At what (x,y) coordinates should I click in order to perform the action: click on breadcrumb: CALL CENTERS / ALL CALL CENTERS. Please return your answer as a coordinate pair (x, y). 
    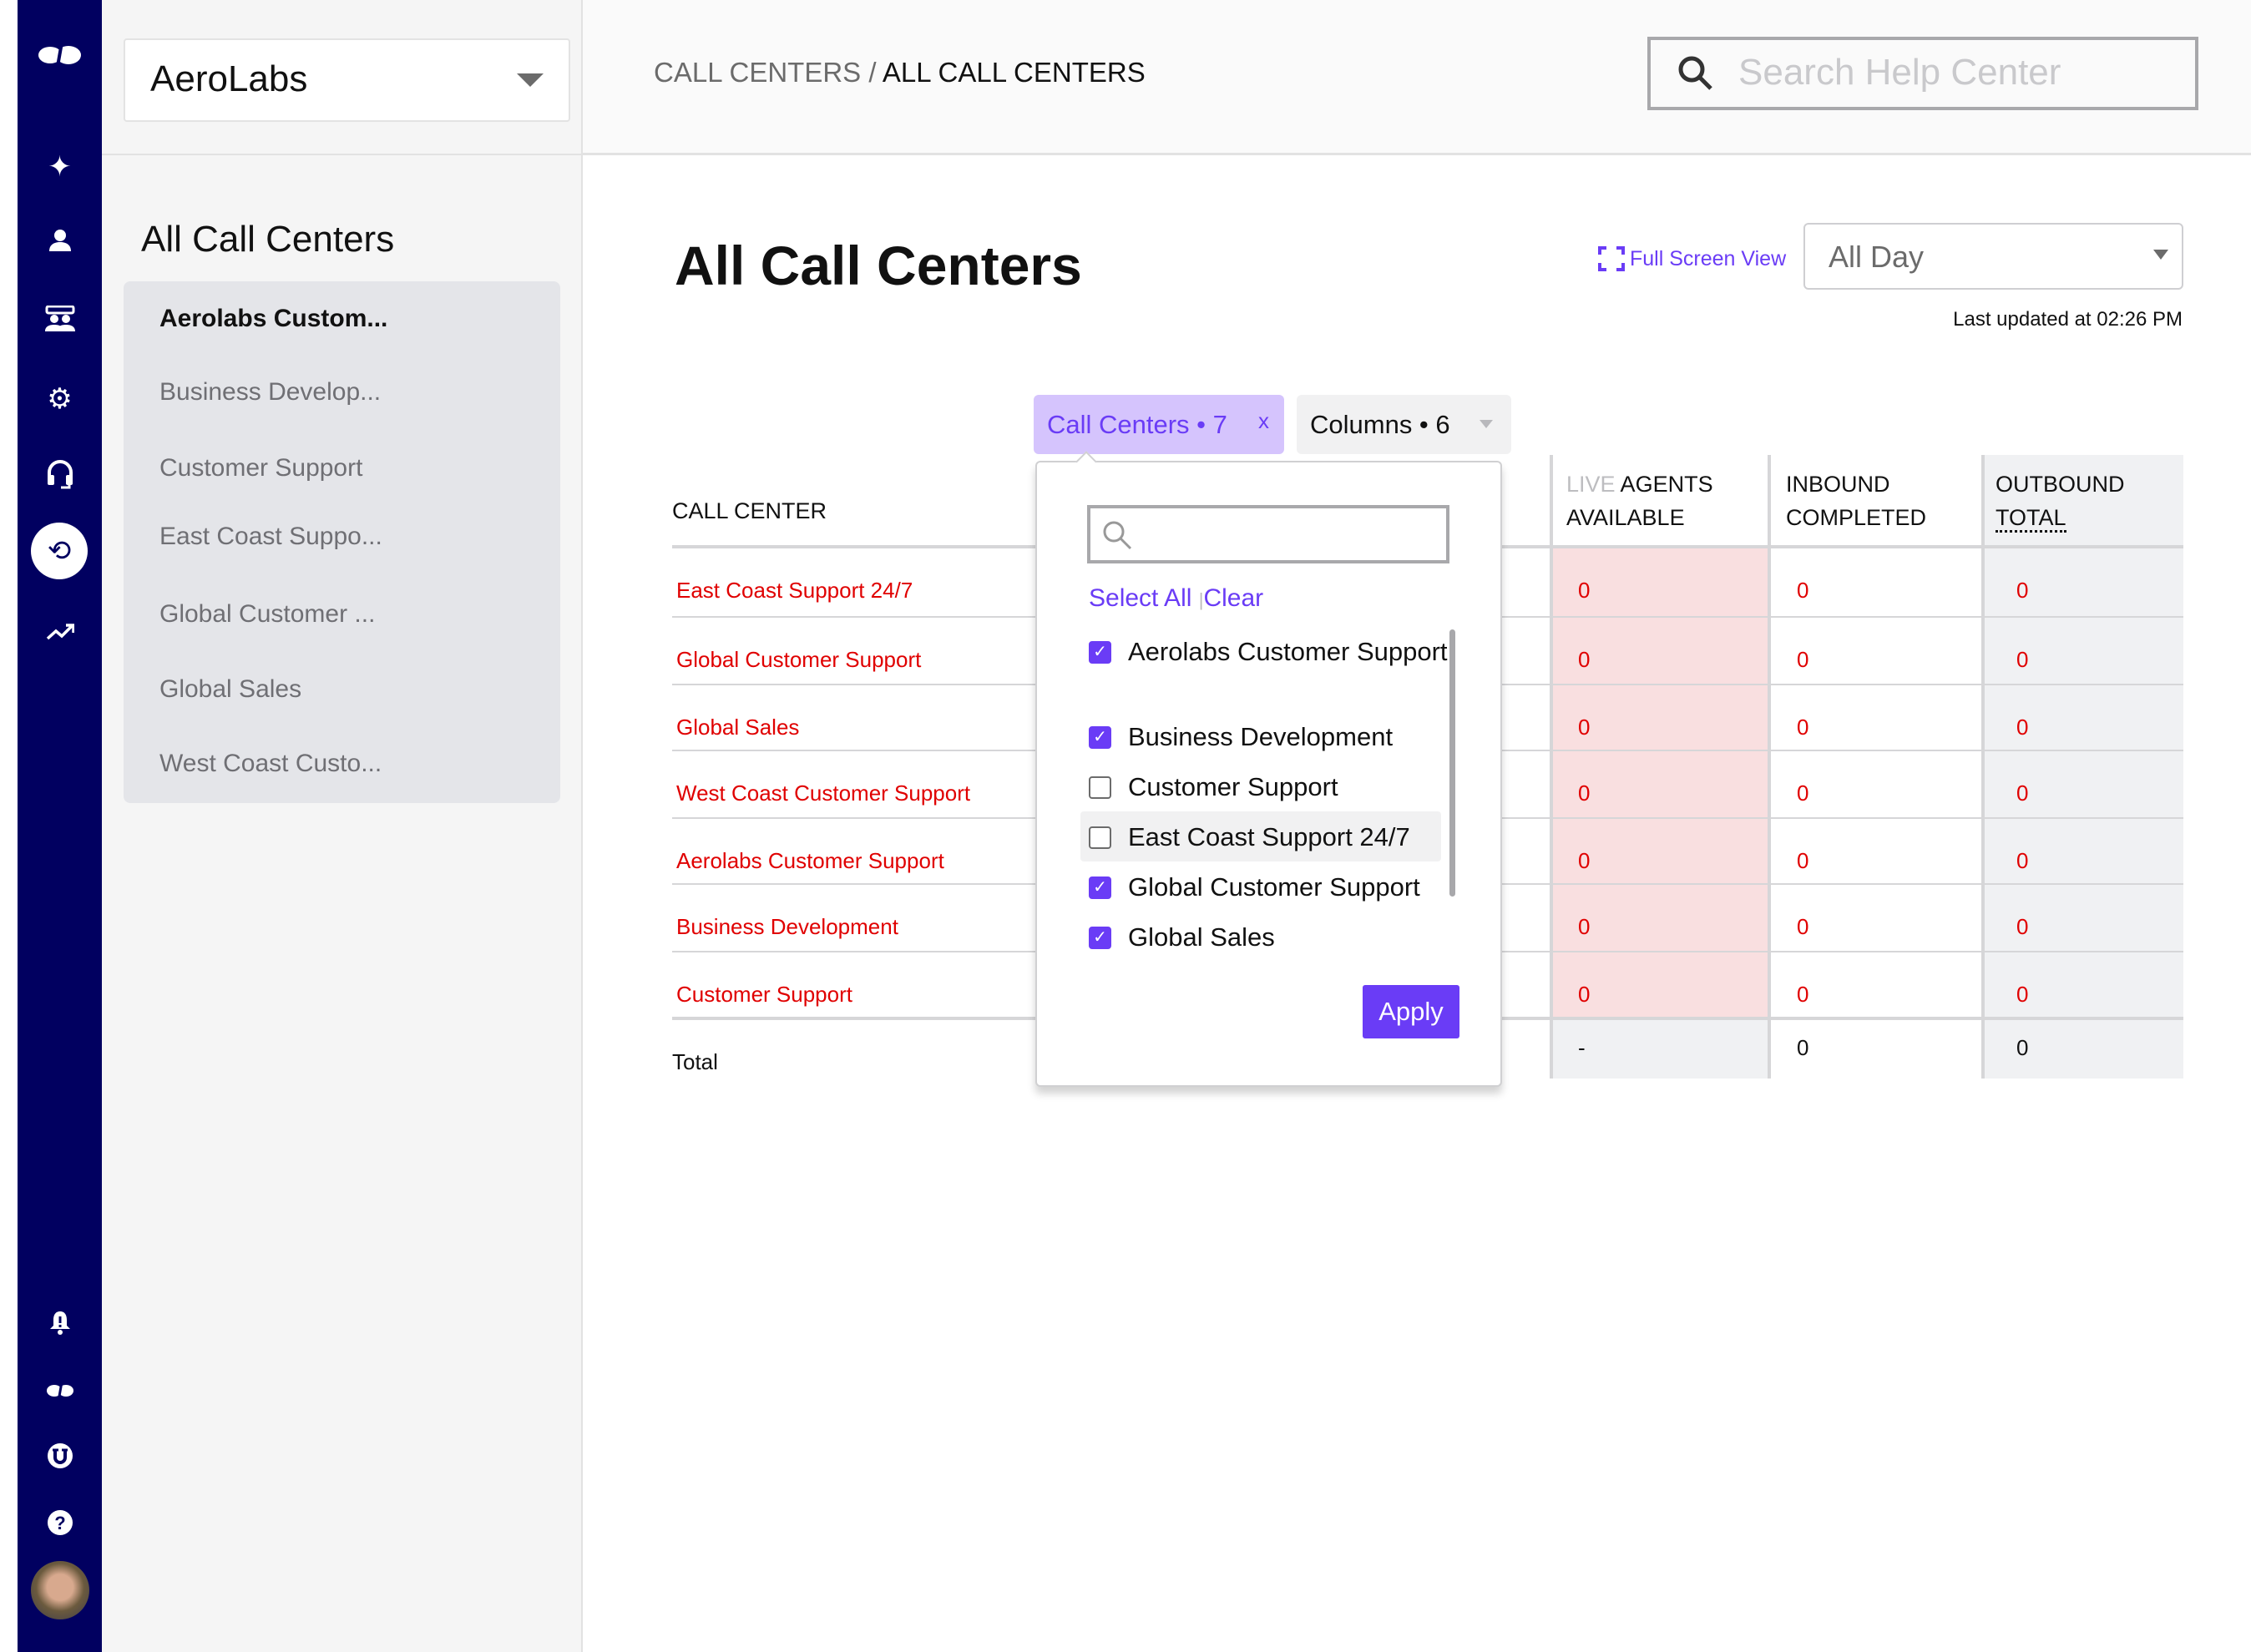
    Looking at the image, I should click on (900, 72).